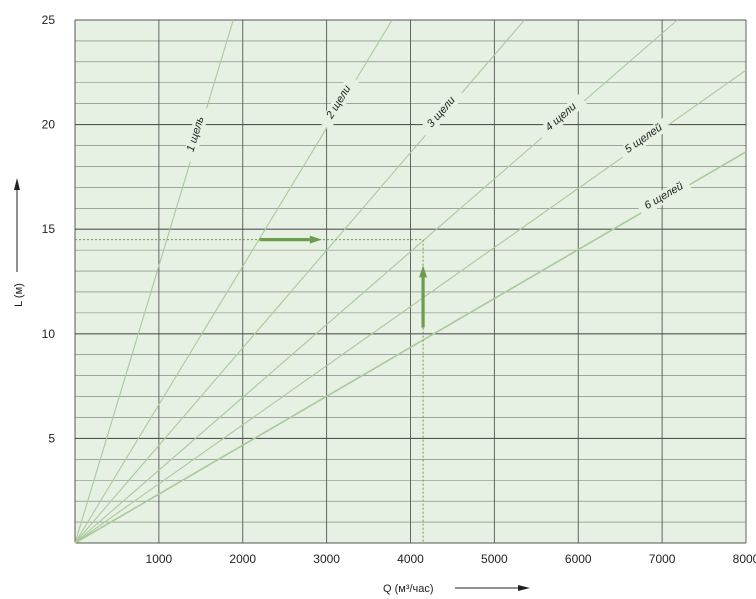  I want to click on arrow-up-head, so click(423, 271).